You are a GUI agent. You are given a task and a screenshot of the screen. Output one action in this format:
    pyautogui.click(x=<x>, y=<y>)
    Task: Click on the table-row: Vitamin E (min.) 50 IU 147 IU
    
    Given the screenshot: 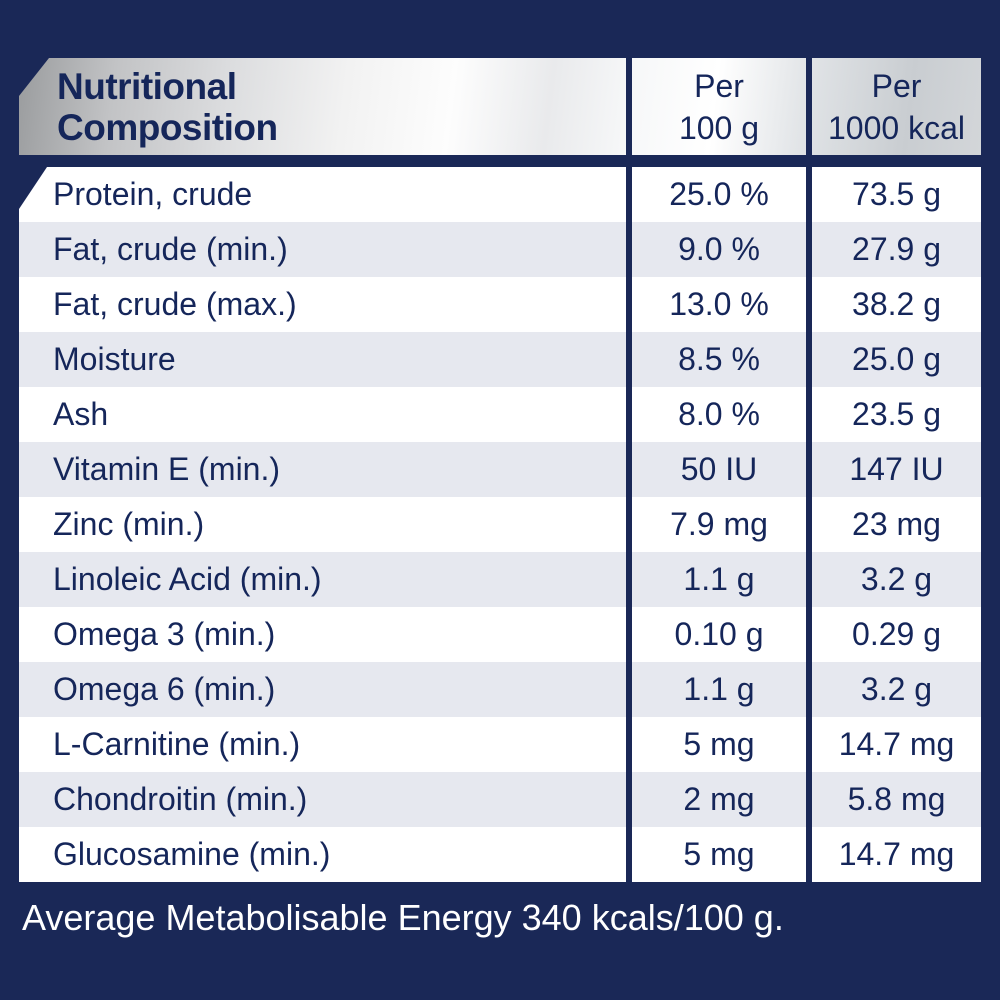 What is the action you would take?
    pyautogui.click(x=500, y=469)
    